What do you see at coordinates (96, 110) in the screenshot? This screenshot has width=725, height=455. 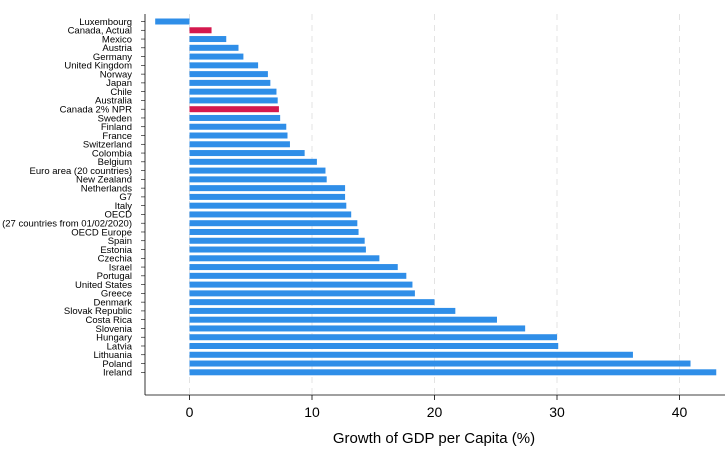 I see `category-label: Canada 2% NPR` at bounding box center [96, 110].